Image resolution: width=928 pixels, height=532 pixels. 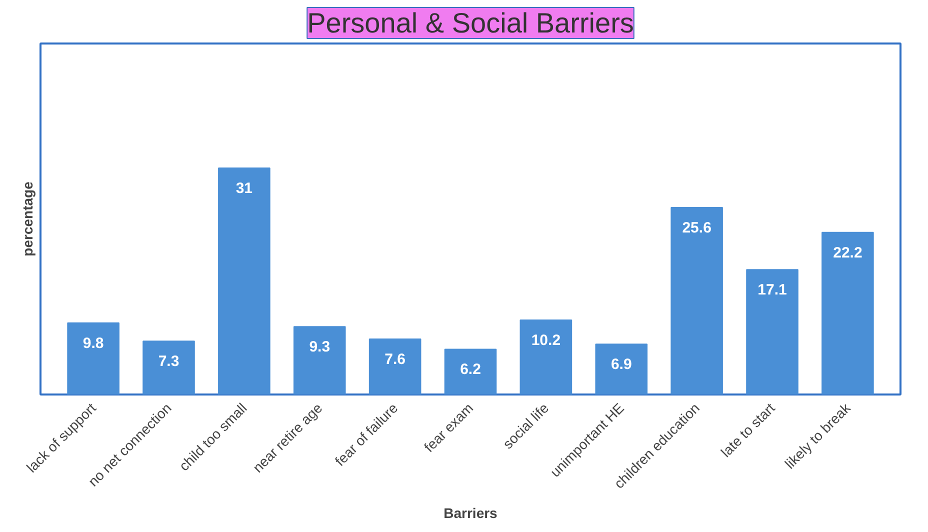 I want to click on data-label: 22.2, so click(x=847, y=253).